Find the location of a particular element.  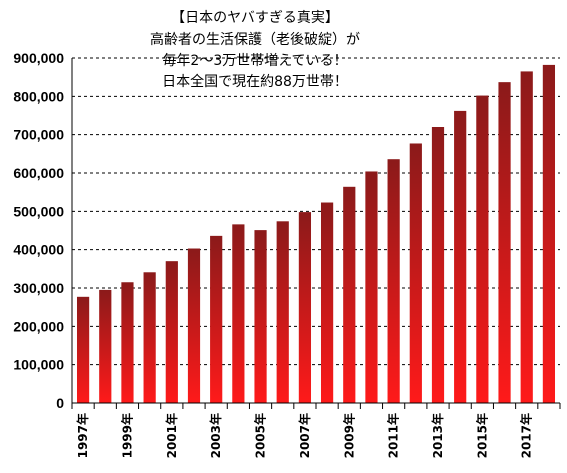

title-line: 毎年2～3万世帯増えている！ is located at coordinates (254, 61).